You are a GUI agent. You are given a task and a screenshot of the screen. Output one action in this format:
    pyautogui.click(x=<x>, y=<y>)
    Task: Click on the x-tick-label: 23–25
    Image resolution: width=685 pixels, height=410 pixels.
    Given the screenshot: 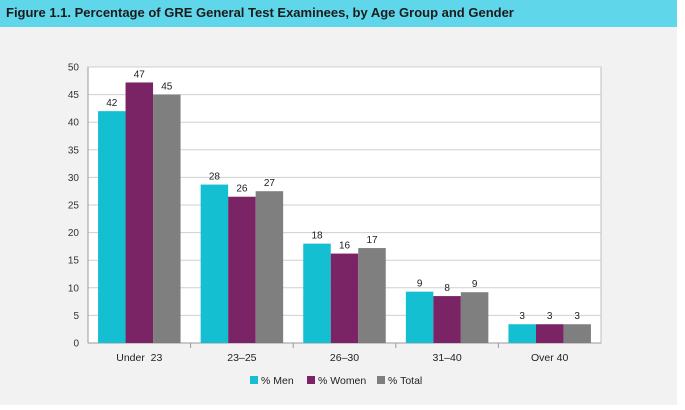 What is the action you would take?
    pyautogui.click(x=241, y=358)
    